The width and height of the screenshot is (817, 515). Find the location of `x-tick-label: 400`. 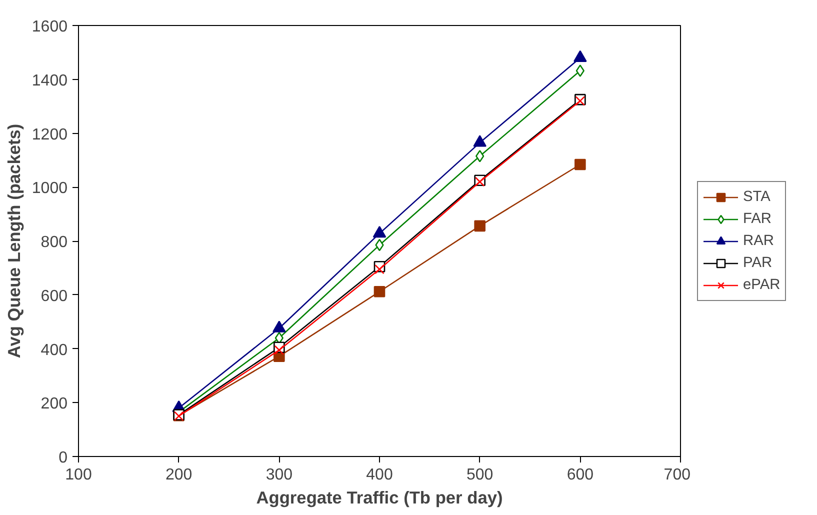

x-tick-label: 400 is located at coordinates (379, 475).